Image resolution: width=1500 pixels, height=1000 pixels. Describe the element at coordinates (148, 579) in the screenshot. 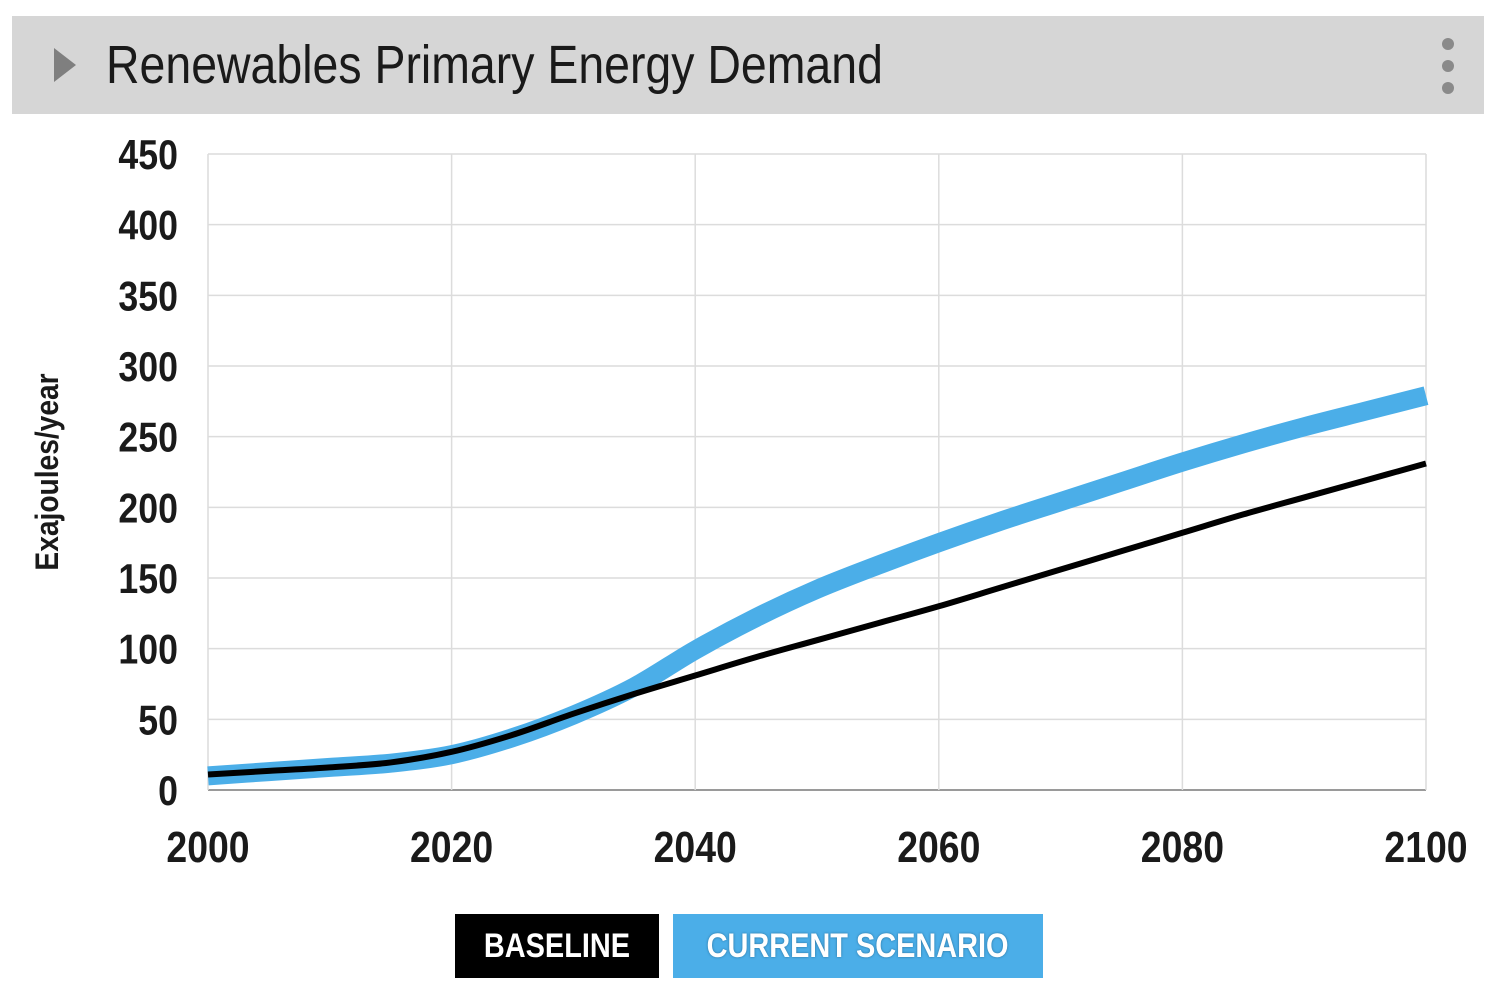

I see `y-tick-label: 150` at that location.